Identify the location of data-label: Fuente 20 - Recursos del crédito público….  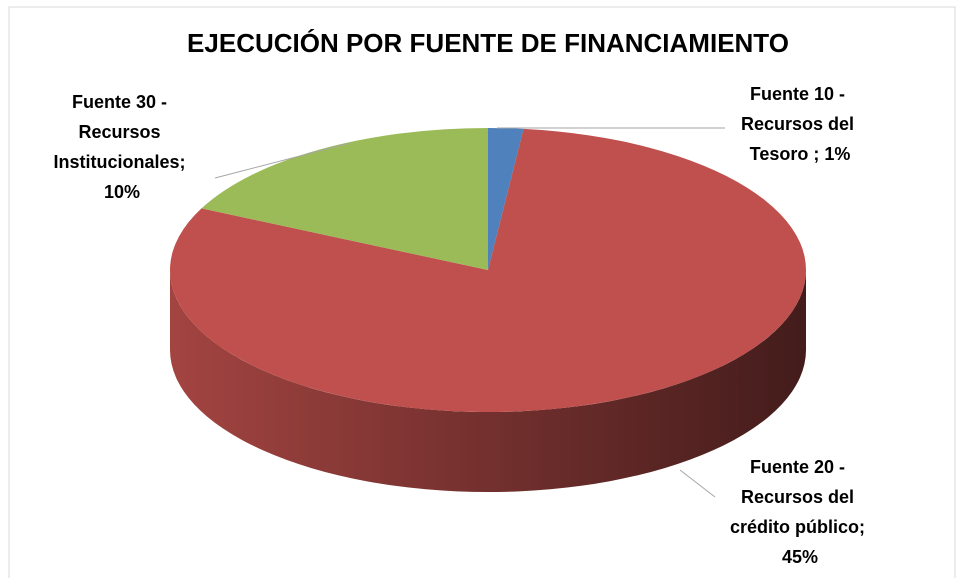
(800, 512).